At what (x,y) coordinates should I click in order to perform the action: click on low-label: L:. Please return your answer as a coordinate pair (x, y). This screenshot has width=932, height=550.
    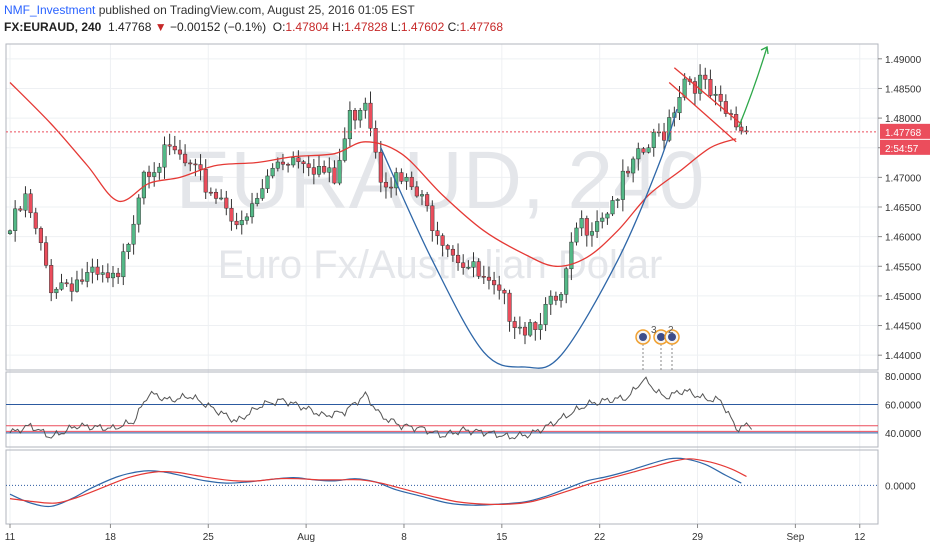
    Looking at the image, I should click on (395, 27).